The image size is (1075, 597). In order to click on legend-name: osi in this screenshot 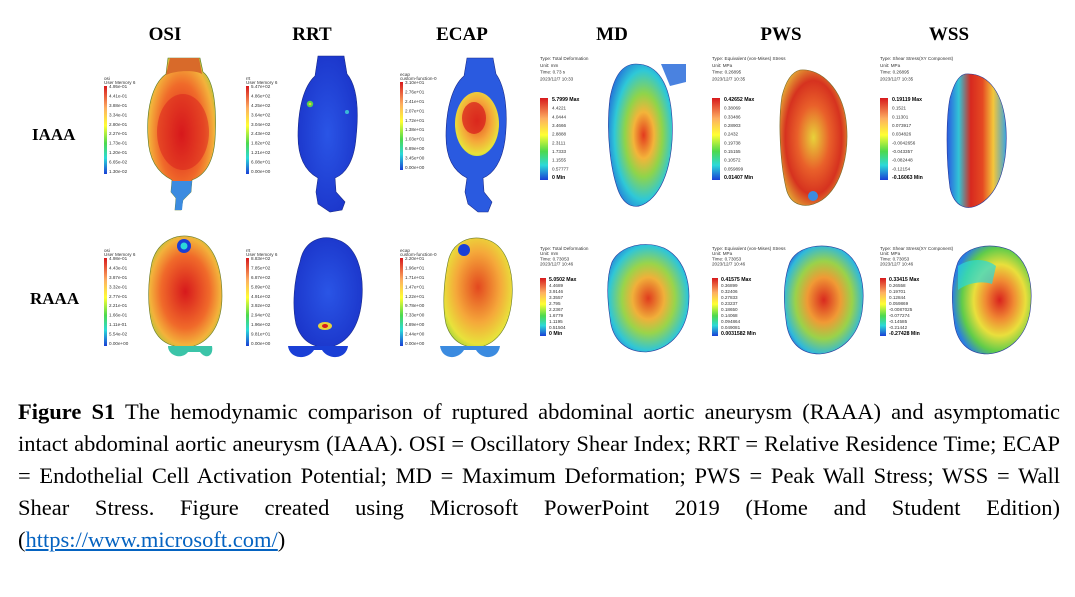, I will do `click(107, 78)`.